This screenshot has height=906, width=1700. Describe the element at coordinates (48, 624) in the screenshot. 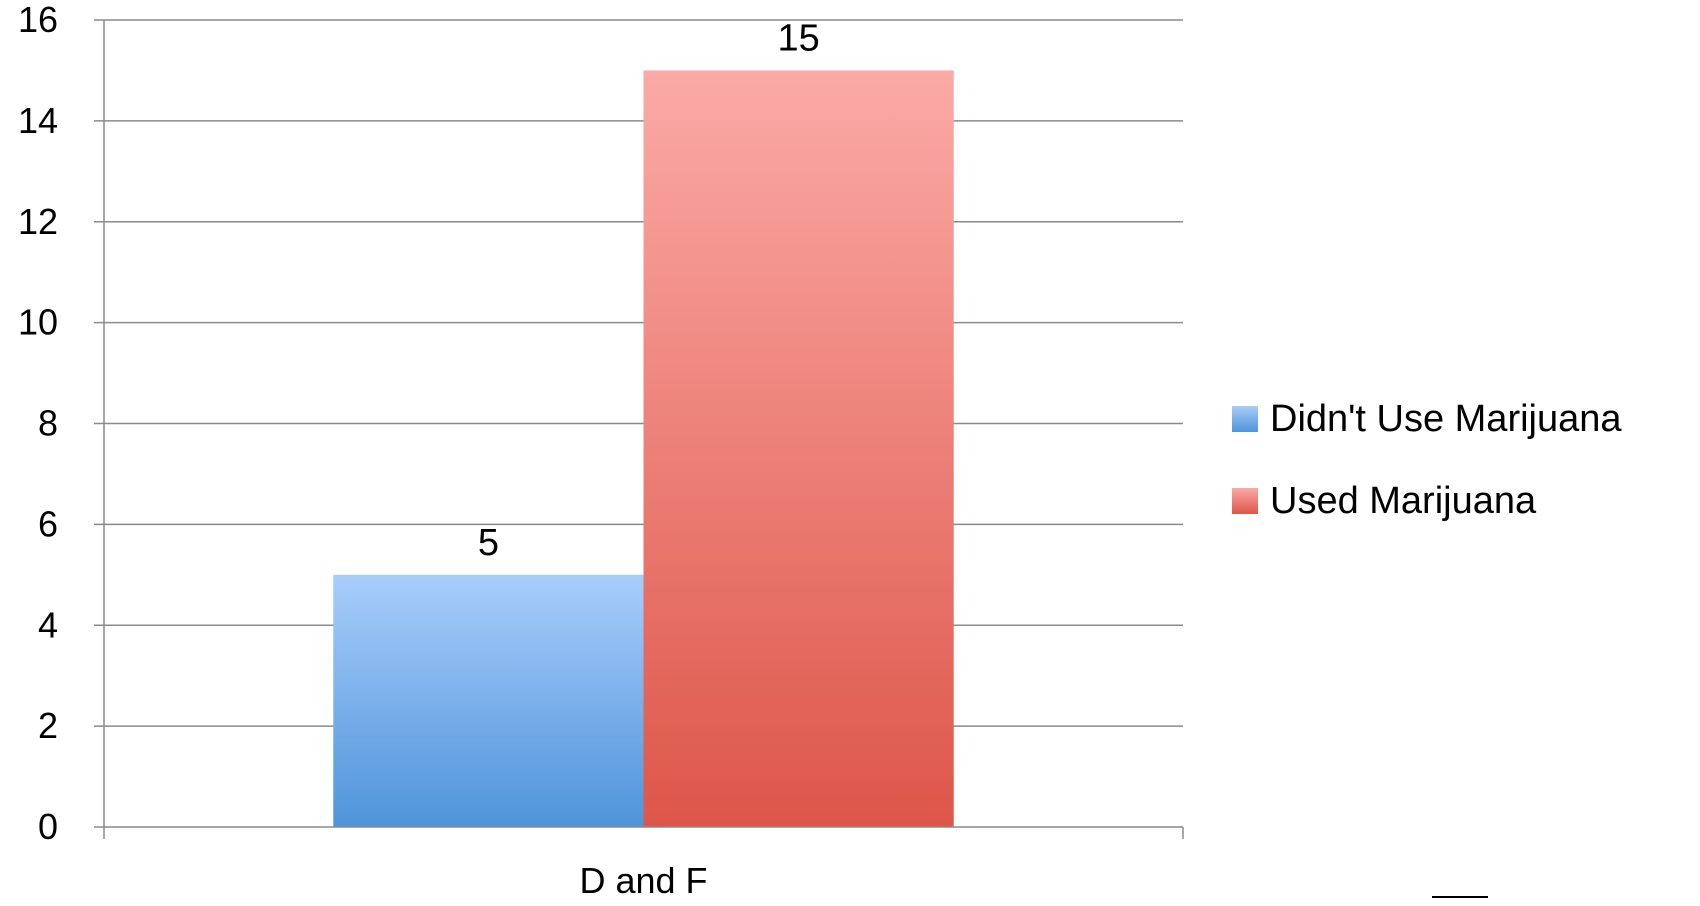

I see `y-tick-label: 4` at that location.